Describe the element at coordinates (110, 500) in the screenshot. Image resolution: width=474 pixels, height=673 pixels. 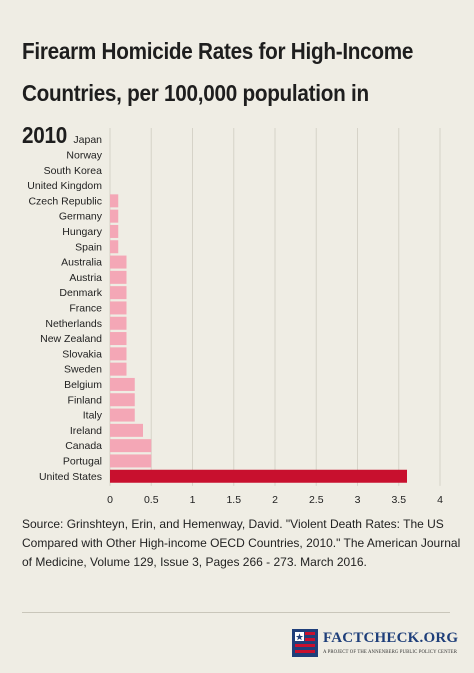
I see `tick-label: 0` at that location.